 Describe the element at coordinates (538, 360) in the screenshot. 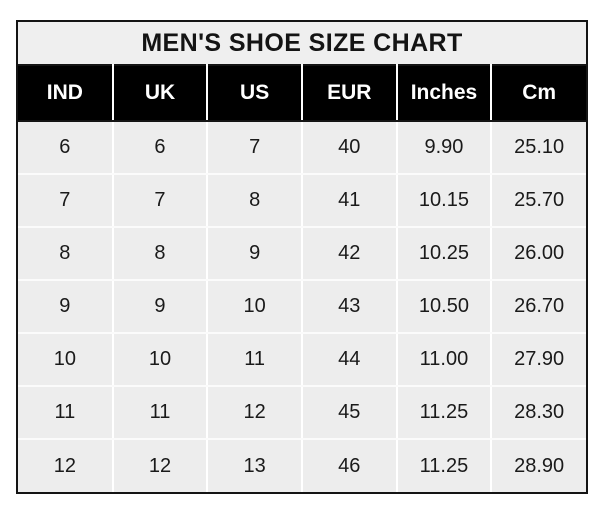

I see `cell-cm: 27.90` at that location.